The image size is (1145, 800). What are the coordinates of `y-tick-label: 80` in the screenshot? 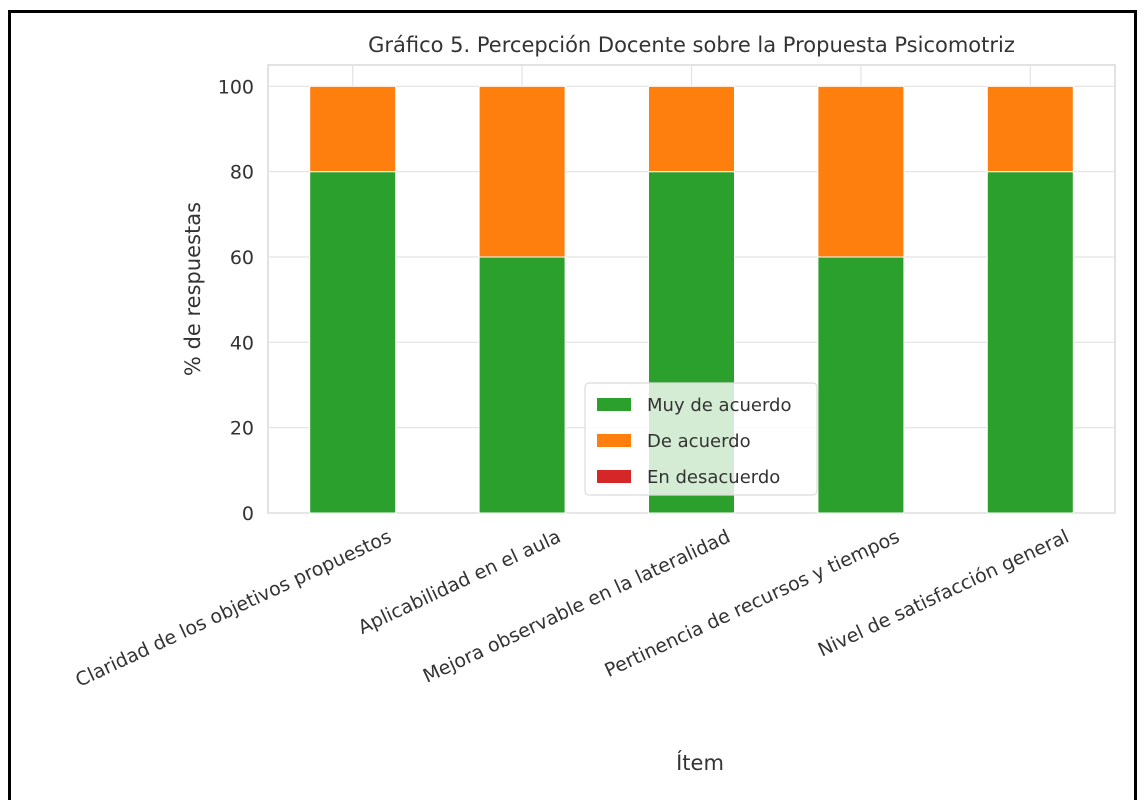 It's located at (242, 173).